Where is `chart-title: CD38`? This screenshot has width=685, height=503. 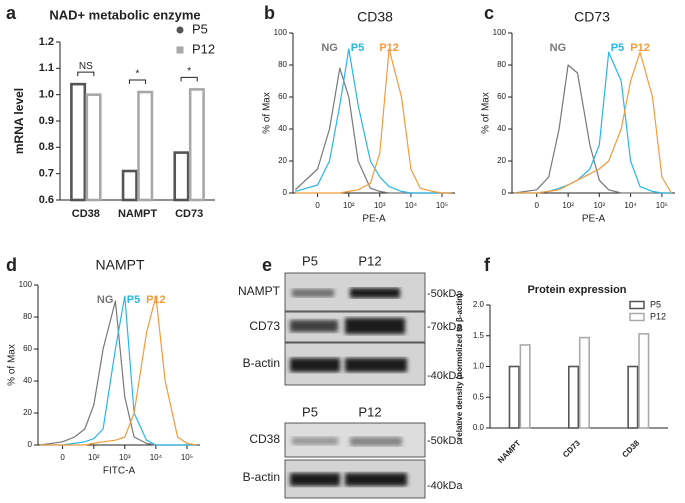 chart-title: CD38 is located at coordinates (375, 17).